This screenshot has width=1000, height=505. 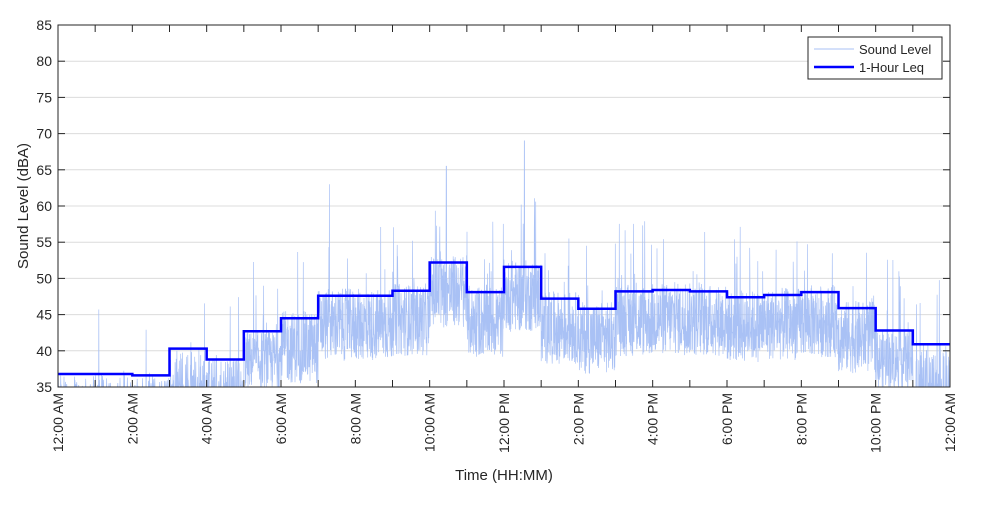 I want to click on x-tick-label: 6:00 PM, so click(x=727, y=419).